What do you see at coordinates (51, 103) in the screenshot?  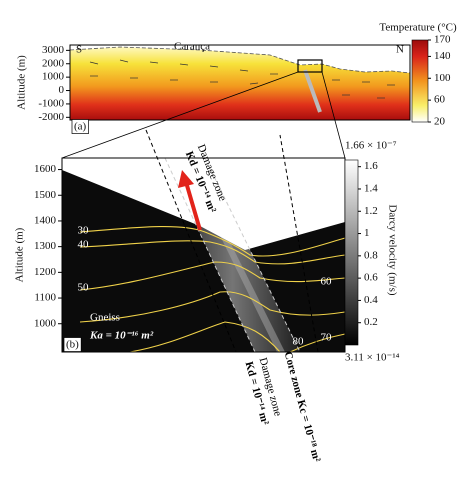 I see `y-tick-label: -1000` at bounding box center [51, 103].